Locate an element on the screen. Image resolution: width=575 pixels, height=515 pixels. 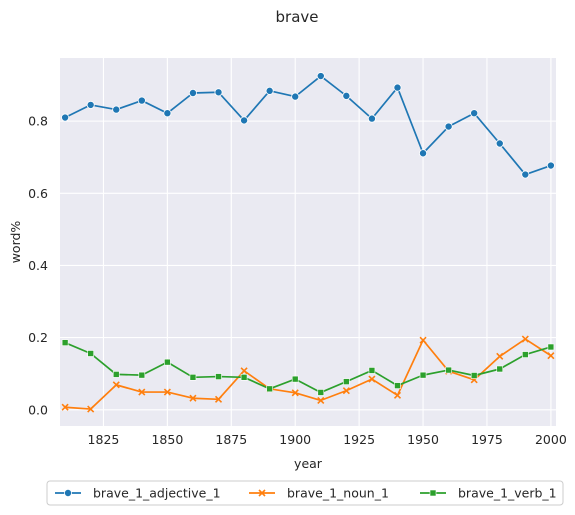
legend-label: brave_1_noun_1 is located at coordinates (338, 493).